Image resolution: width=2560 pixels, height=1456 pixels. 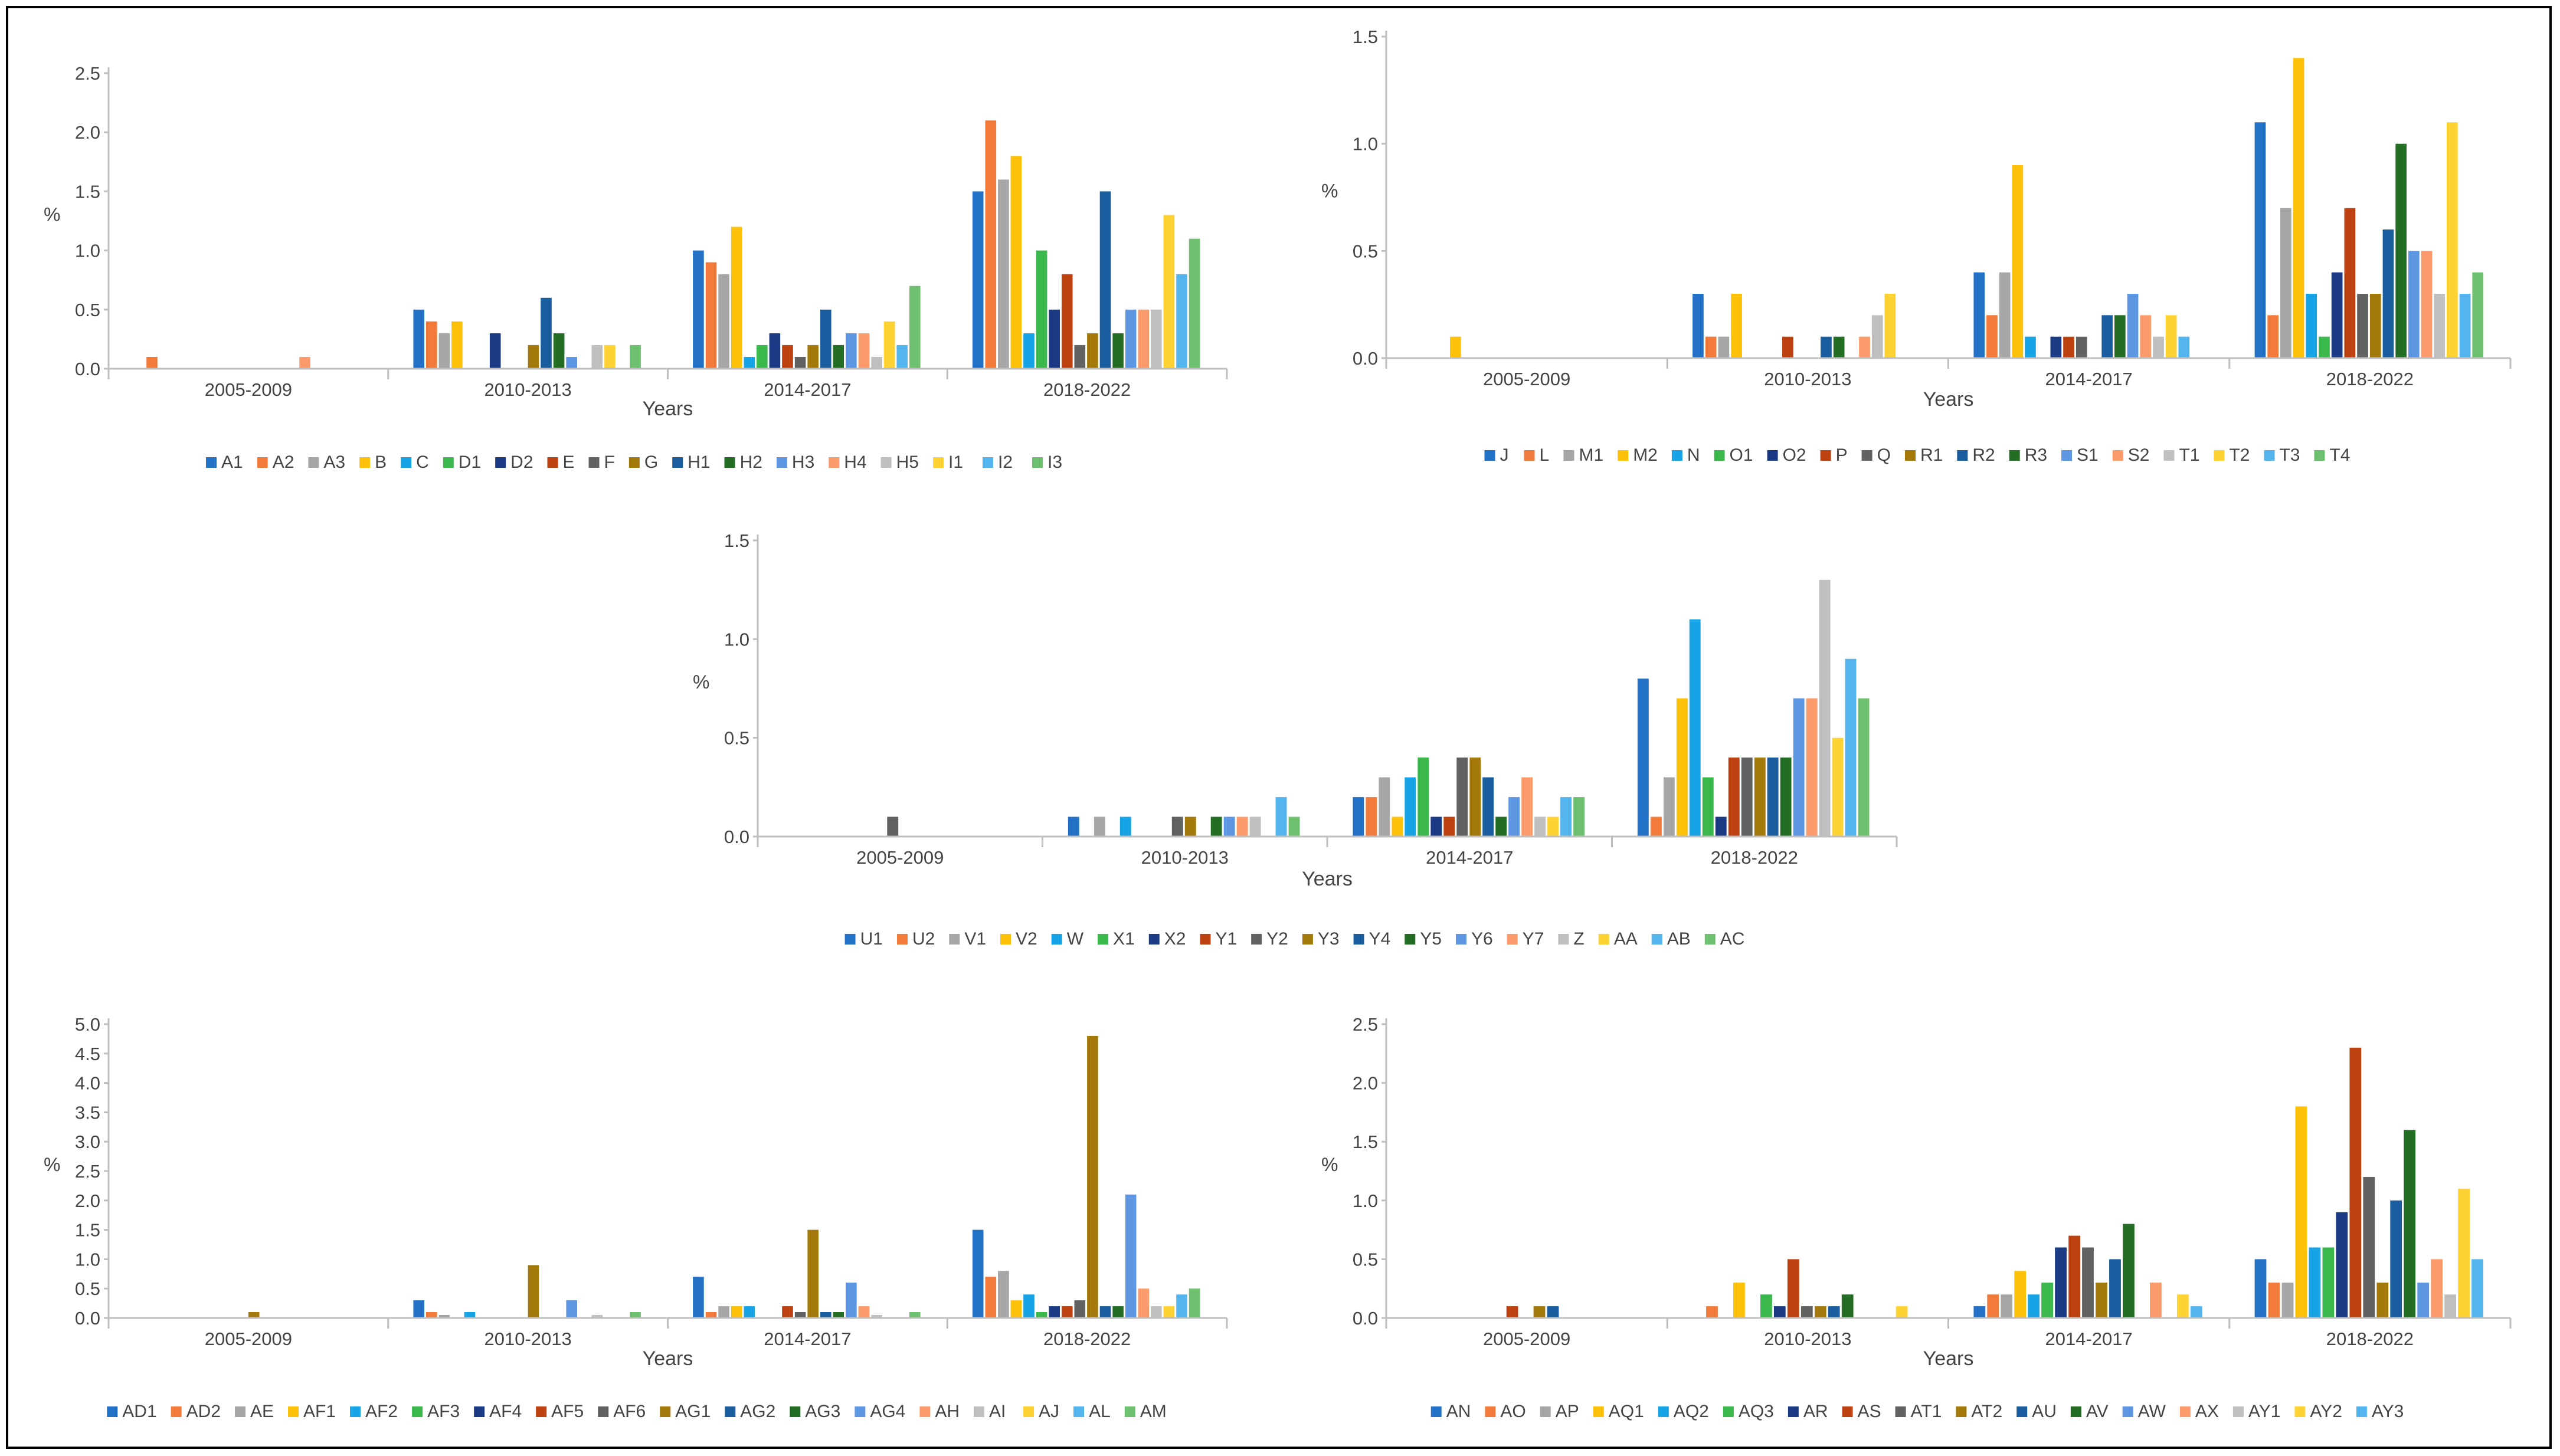 What do you see at coordinates (711, 315) in the screenshot?
I see `bar-A2-2014-2017` at bounding box center [711, 315].